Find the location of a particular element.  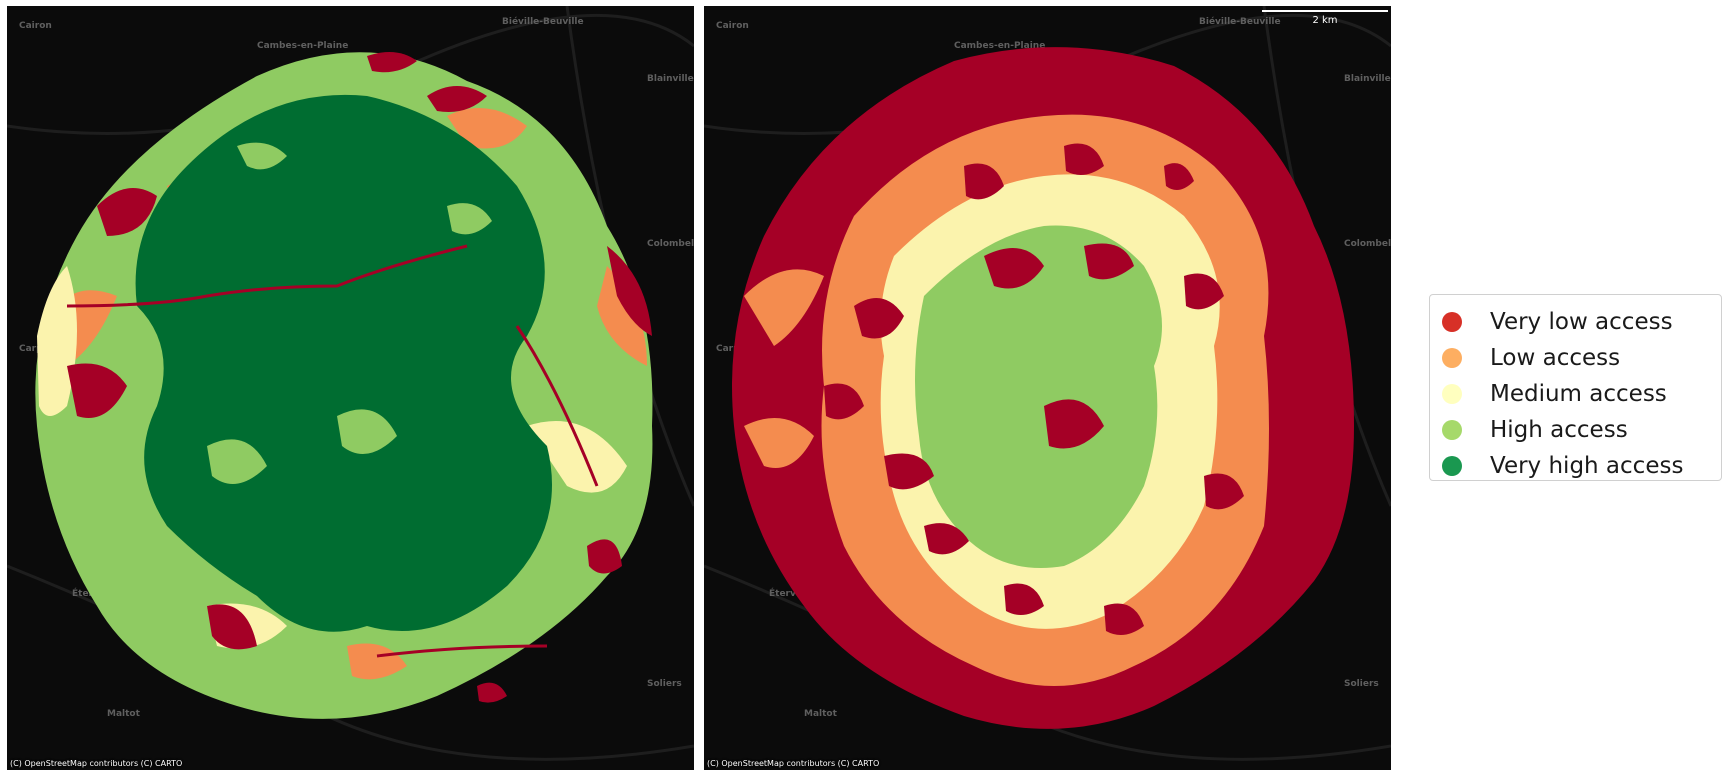

scale-bar-label: 2 km is located at coordinates (1325, 20).